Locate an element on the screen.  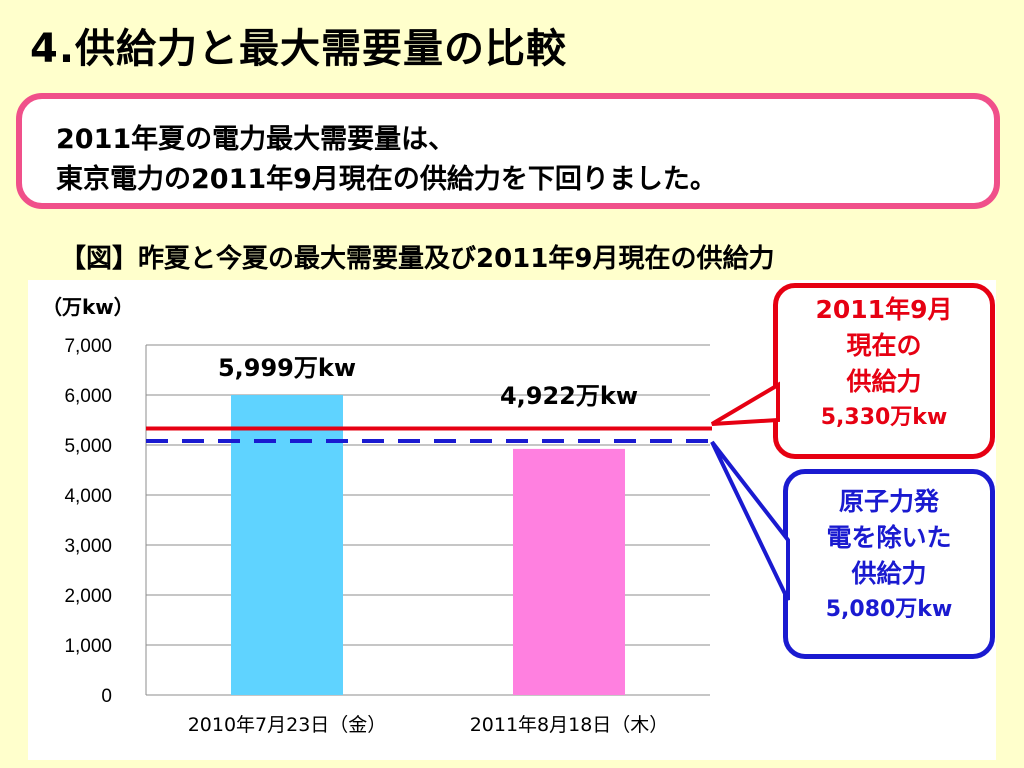
supply-callout-line-1: 2011年9月 is located at coordinates (884, 309).